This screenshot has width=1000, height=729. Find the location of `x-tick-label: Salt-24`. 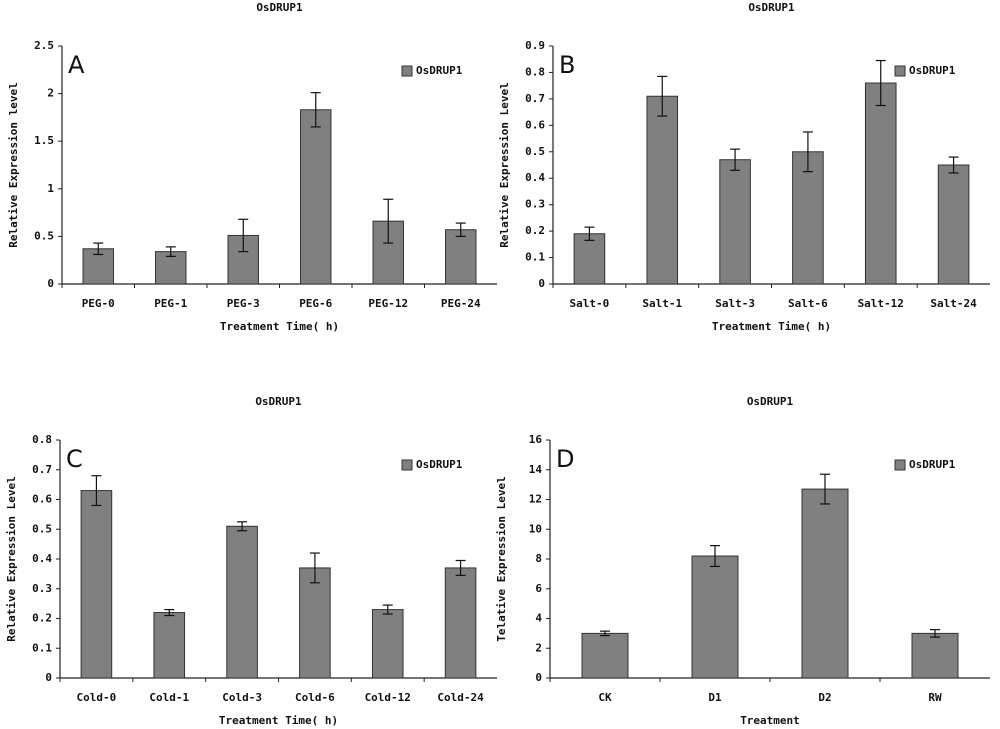

x-tick-label: Salt-24 is located at coordinates (953, 303).